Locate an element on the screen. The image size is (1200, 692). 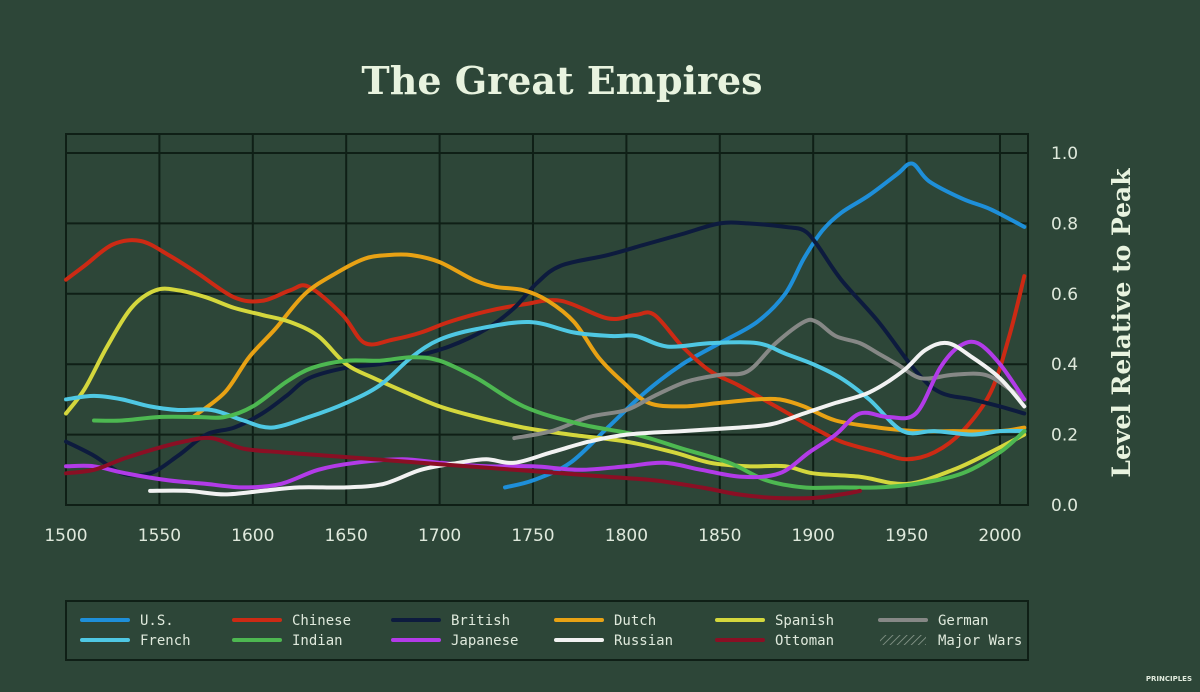
x-tick-label: 1800 is located at coordinates (626, 536).